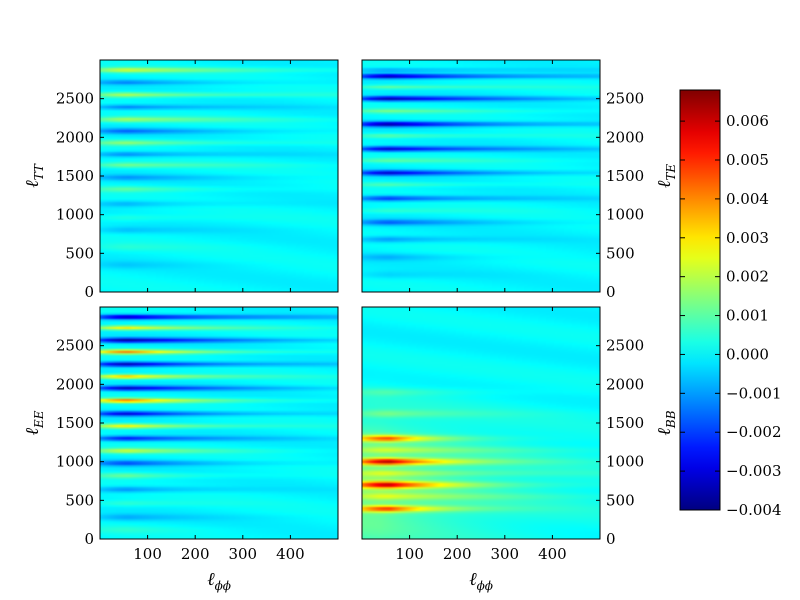 The image size is (800, 600). Describe the element at coordinates (747, 121) in the screenshot. I see `colorbar-tick-label: 0.006` at that location.